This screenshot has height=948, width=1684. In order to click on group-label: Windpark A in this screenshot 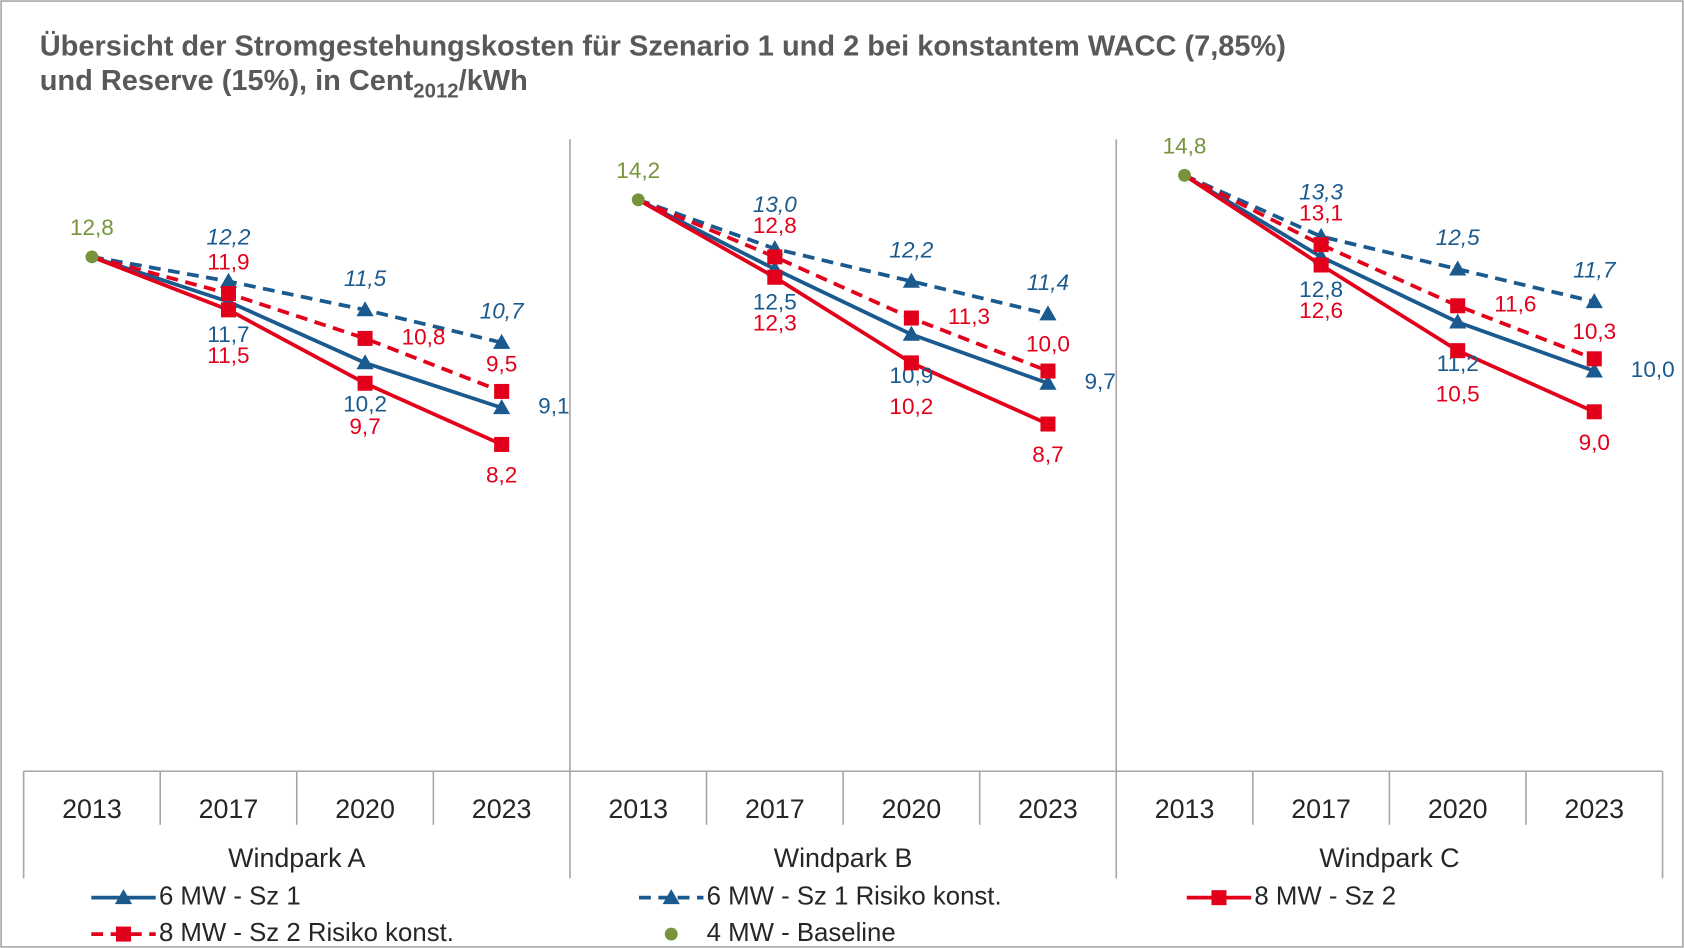, I will do `click(296, 858)`.